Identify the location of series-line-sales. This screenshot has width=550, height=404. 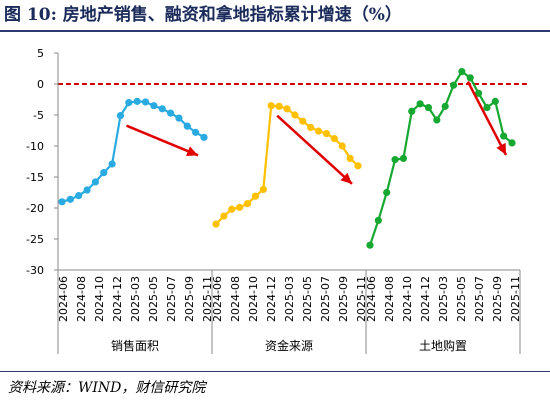
(133, 151).